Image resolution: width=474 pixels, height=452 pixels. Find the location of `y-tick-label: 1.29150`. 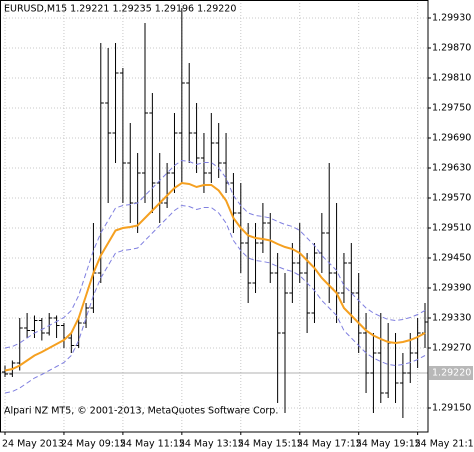

y-tick-label: 1.29150 is located at coordinates (451, 408).